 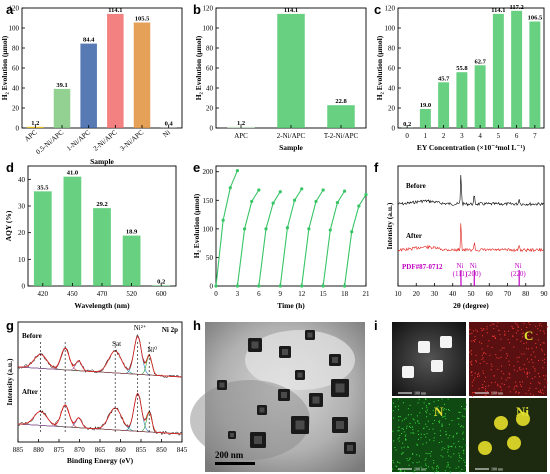 I want to click on y-tick-label: 30, so click(x=22, y=207).